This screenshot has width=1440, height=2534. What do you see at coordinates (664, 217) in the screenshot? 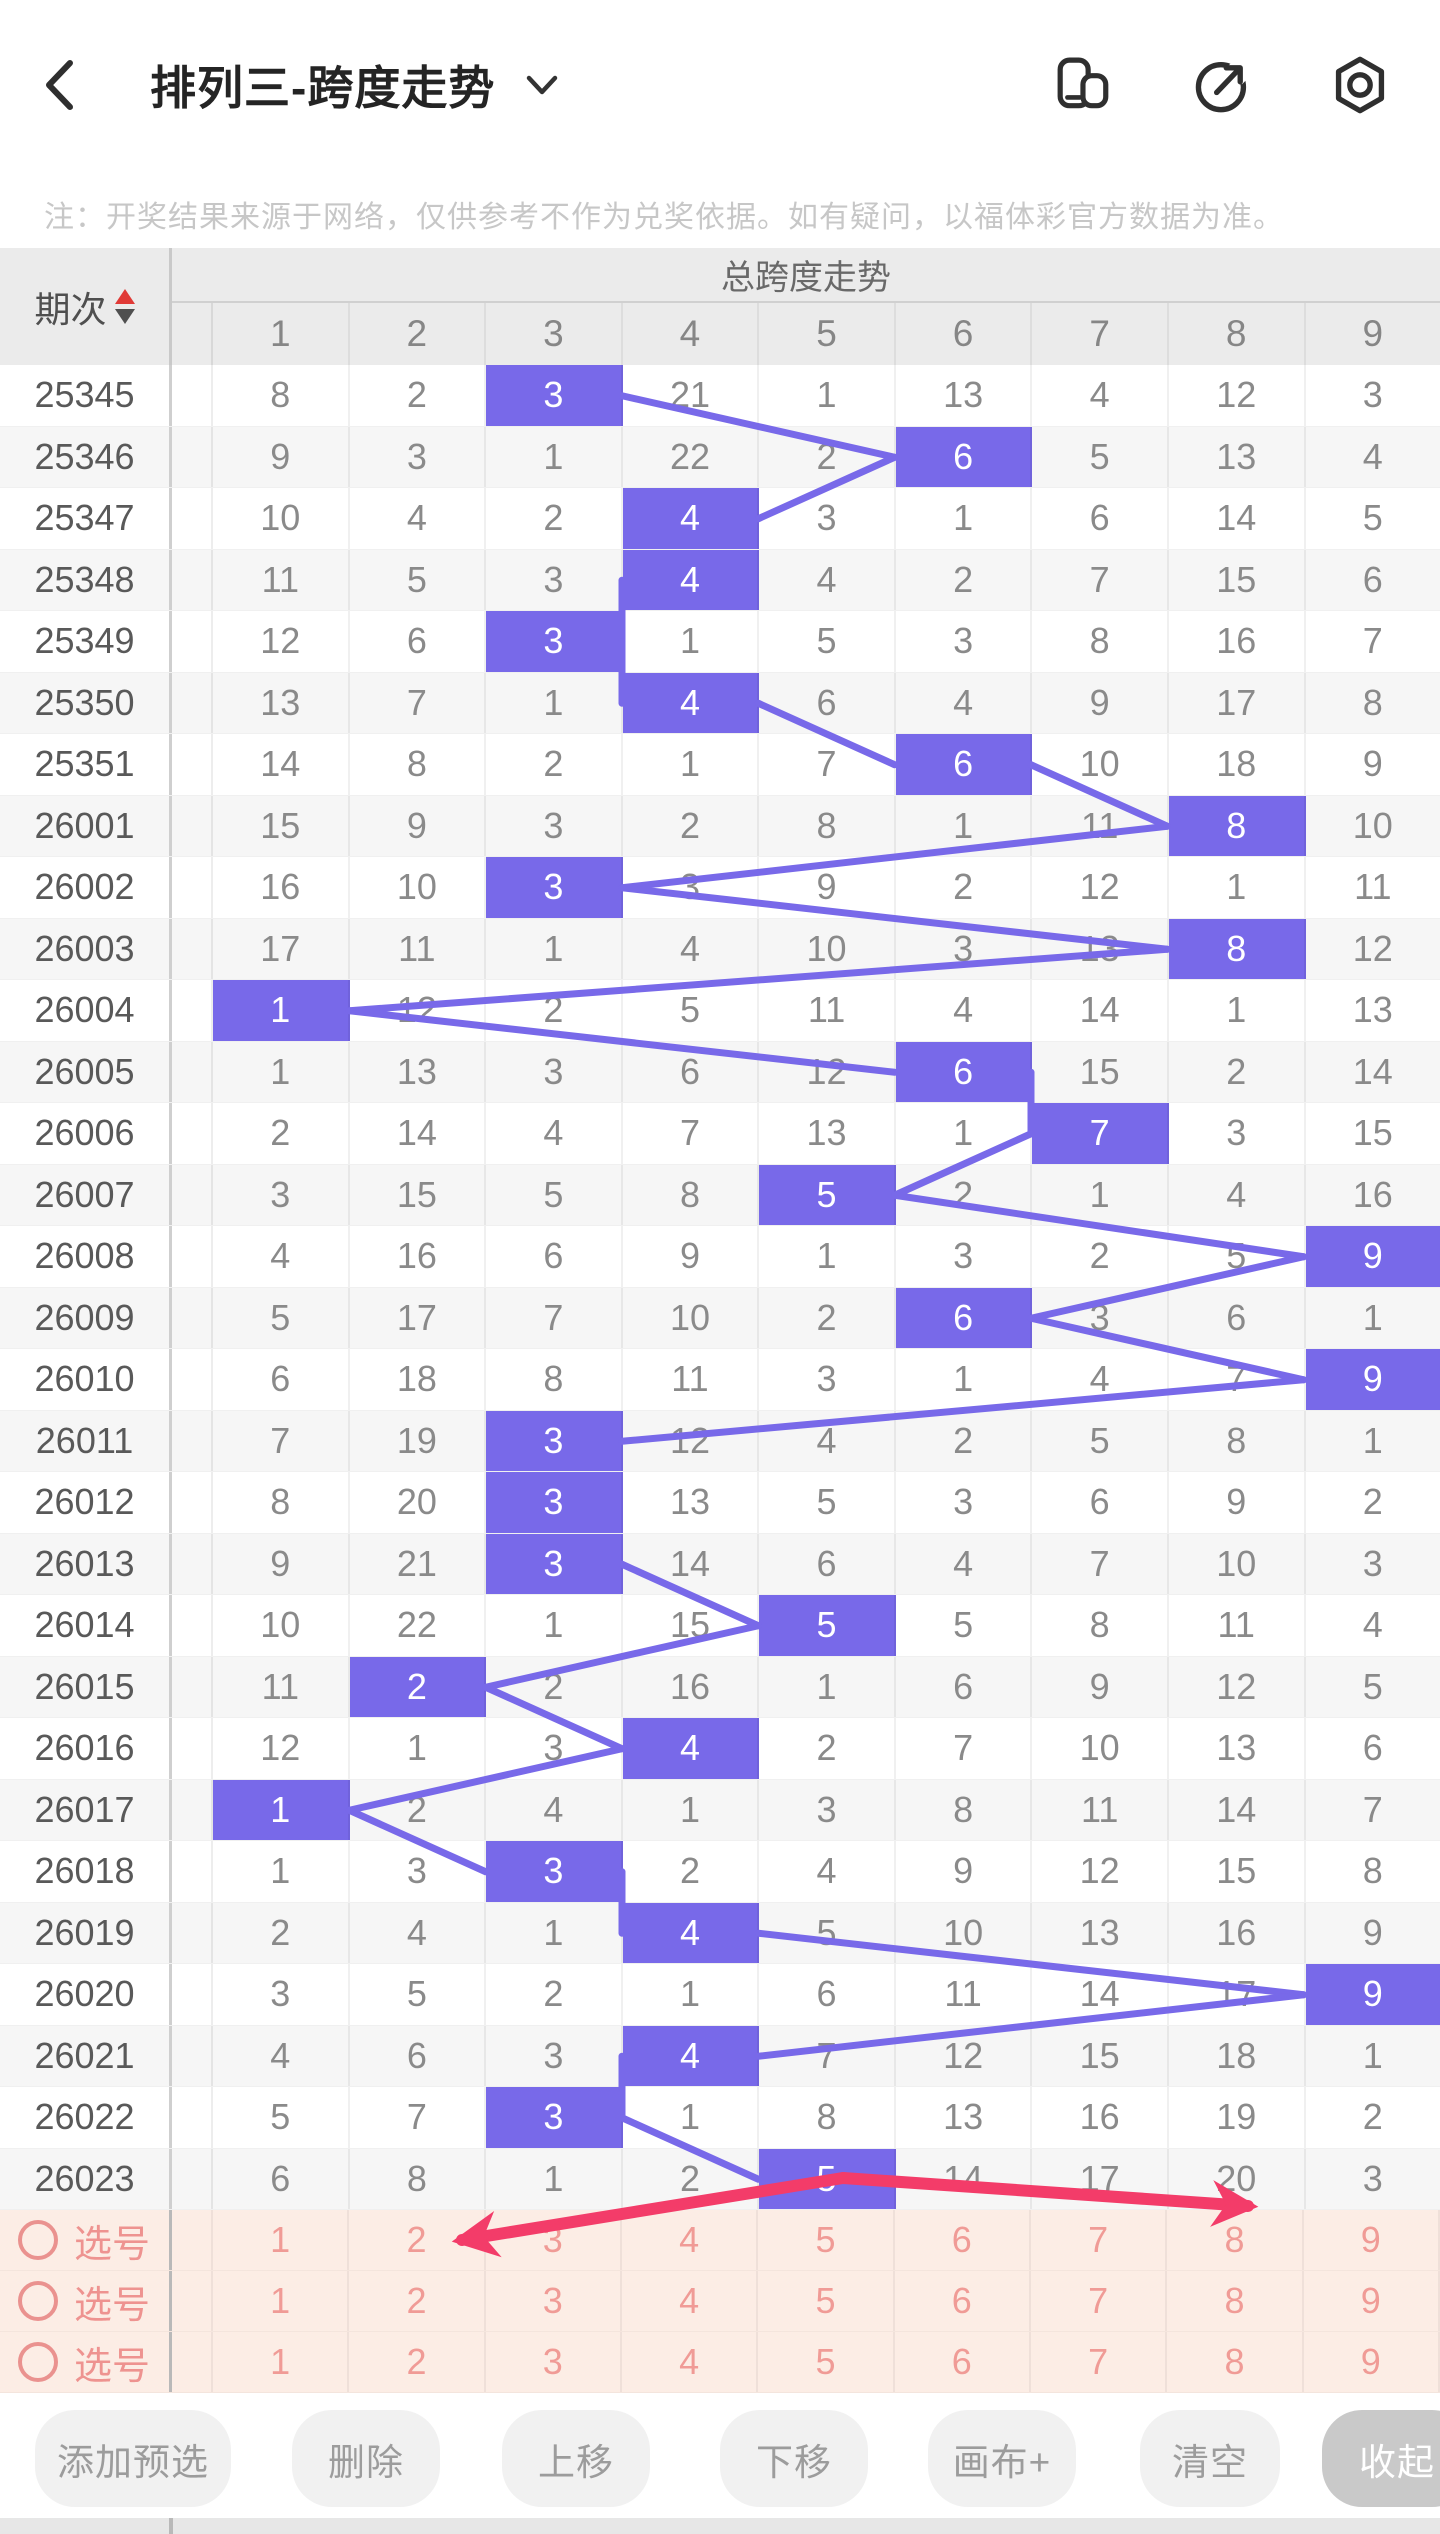
I see `disclaimer-text: 注：开奖结果来源于网络，仅供参考不作为兑奖依据。如有疑问，以福体彩官方数据为准。` at bounding box center [664, 217].